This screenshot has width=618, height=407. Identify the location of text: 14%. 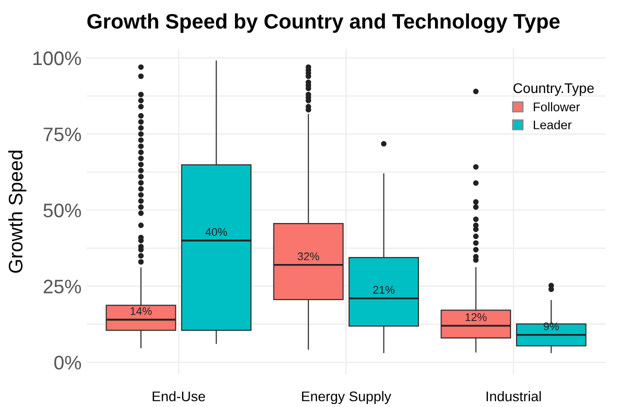
(141, 311).